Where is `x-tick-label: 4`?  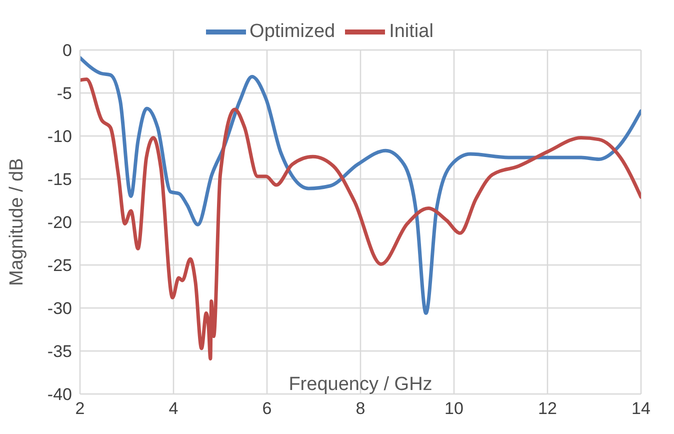
x-tick-label: 4 is located at coordinates (173, 408).